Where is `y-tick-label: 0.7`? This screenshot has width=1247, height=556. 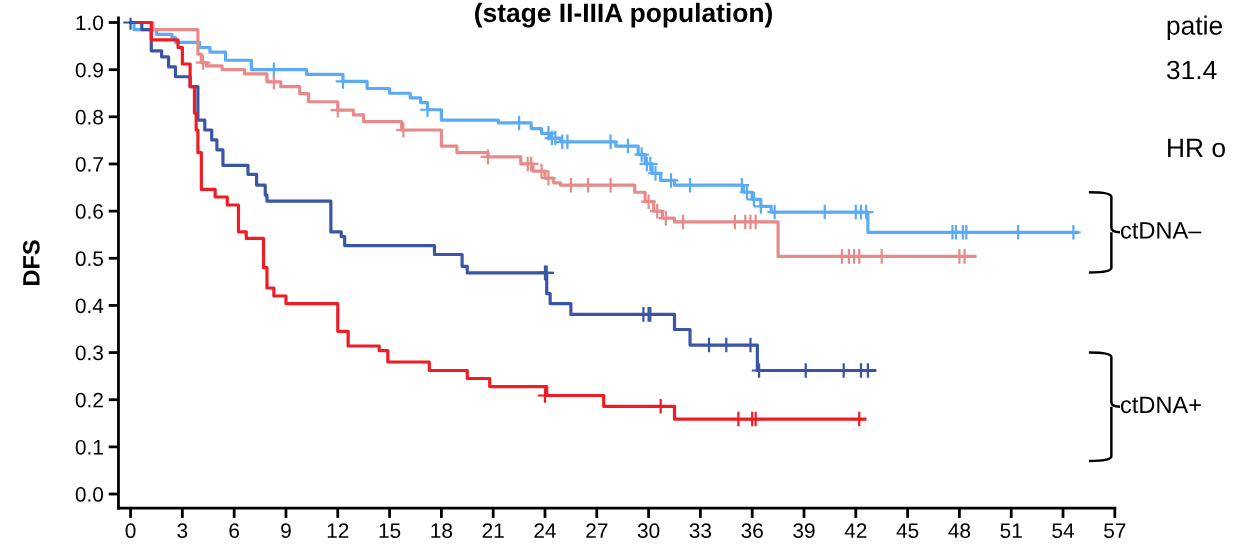 y-tick-label: 0.7 is located at coordinates (89, 164).